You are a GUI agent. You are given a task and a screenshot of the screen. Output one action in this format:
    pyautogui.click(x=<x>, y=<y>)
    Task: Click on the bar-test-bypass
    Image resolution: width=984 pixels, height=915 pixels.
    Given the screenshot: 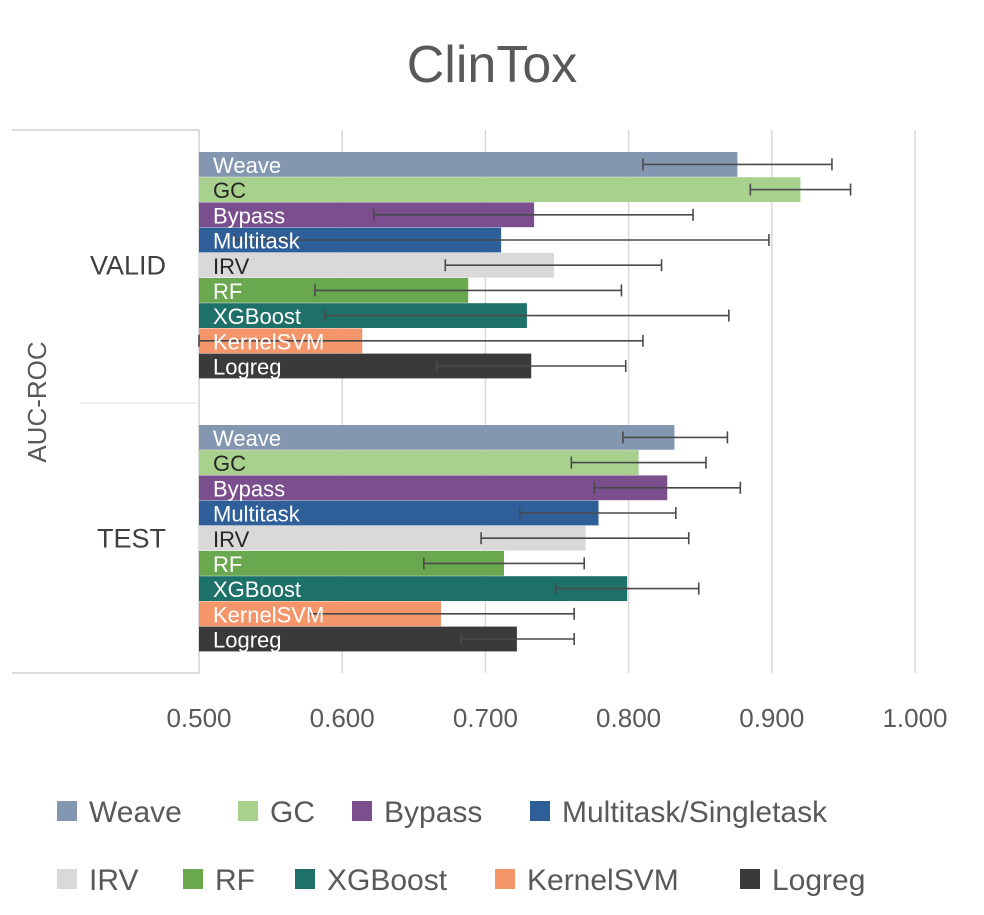 What is the action you would take?
    pyautogui.click(x=433, y=488)
    